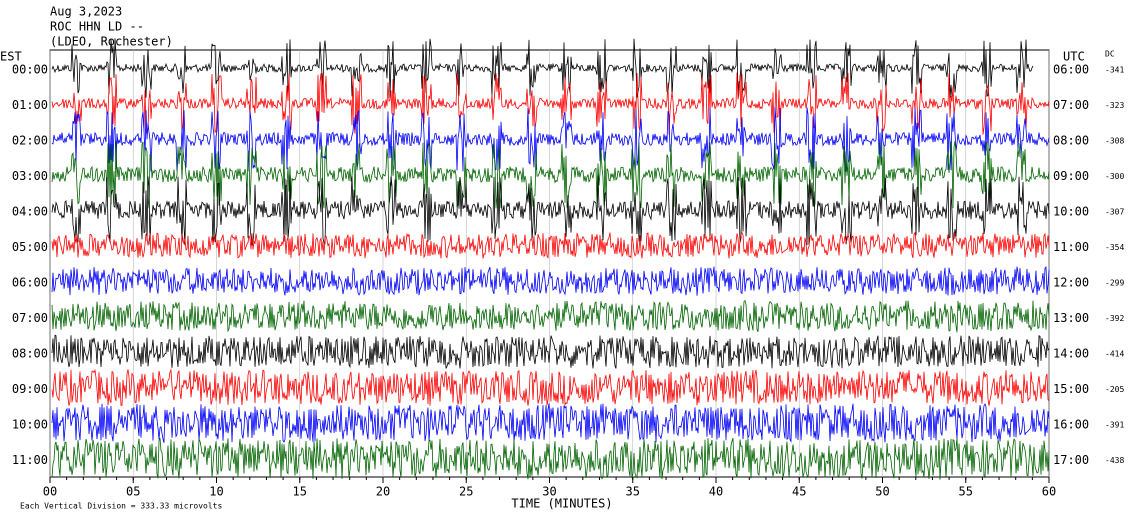 The height and width of the screenshot is (519, 1130). What do you see at coordinates (1114, 176) in the screenshot?
I see `dc-label: -300` at bounding box center [1114, 176].